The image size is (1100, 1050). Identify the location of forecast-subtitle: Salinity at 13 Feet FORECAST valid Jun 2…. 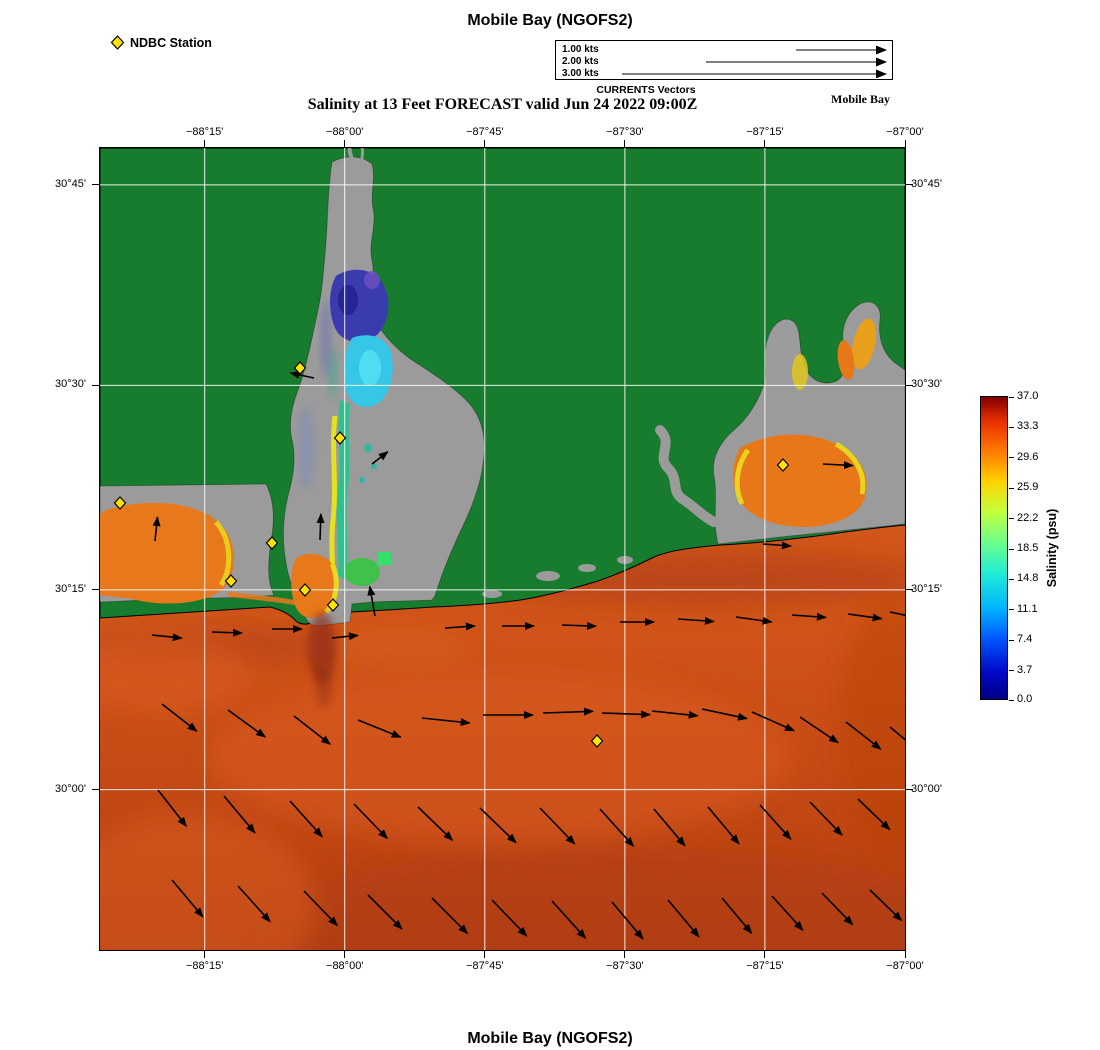
(502, 104).